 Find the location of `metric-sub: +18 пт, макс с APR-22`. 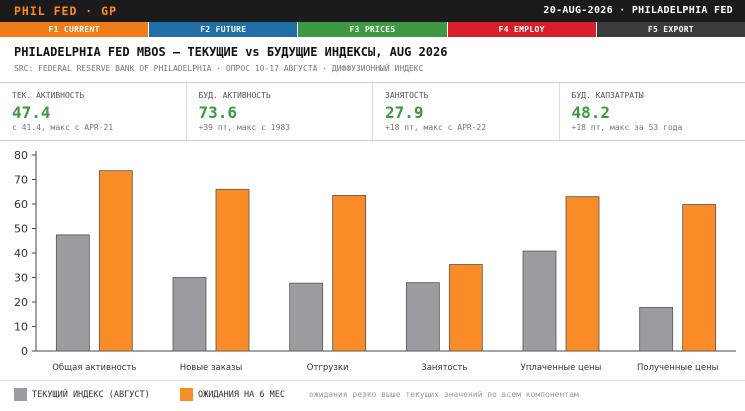

metric-sub: +18 пт, макс с APR-22 is located at coordinates (436, 127).